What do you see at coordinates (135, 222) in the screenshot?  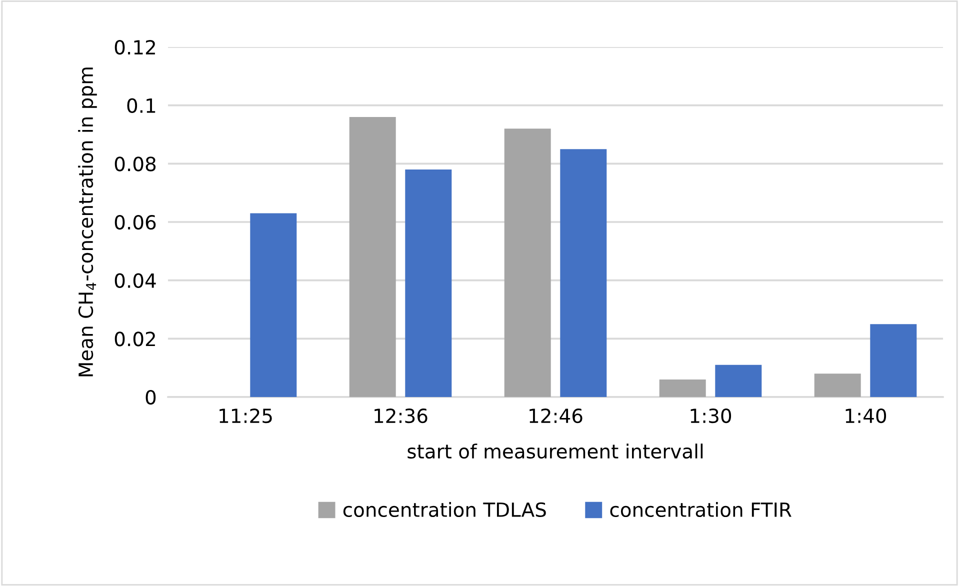 I see `y-tick-label: 0.06` at bounding box center [135, 222].